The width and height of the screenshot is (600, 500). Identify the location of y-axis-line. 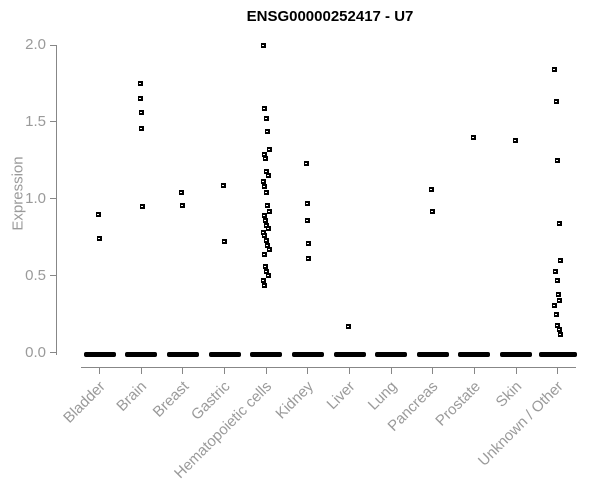
(56, 199).